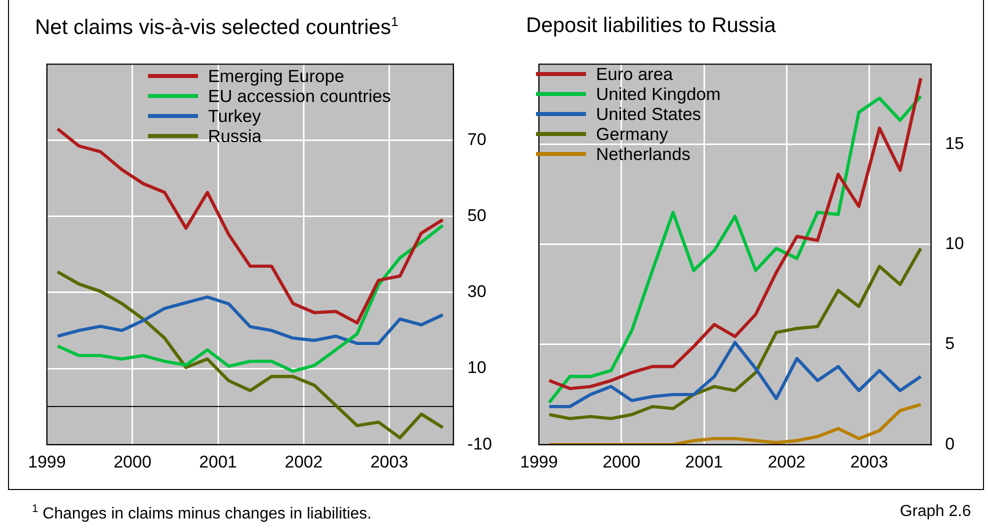  I want to click on y-tick-label: 0, so click(950, 444).